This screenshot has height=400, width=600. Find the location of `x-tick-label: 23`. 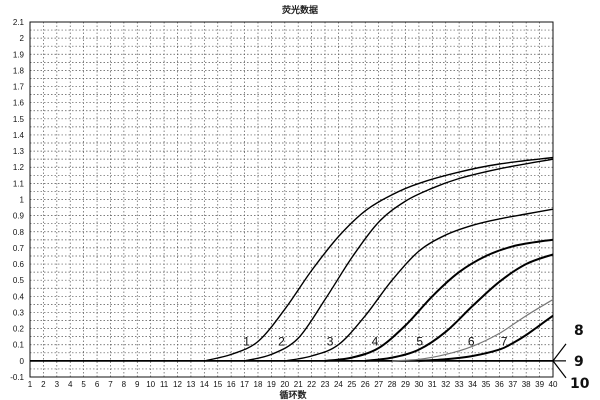

x-tick-label: 23 is located at coordinates (325, 384).